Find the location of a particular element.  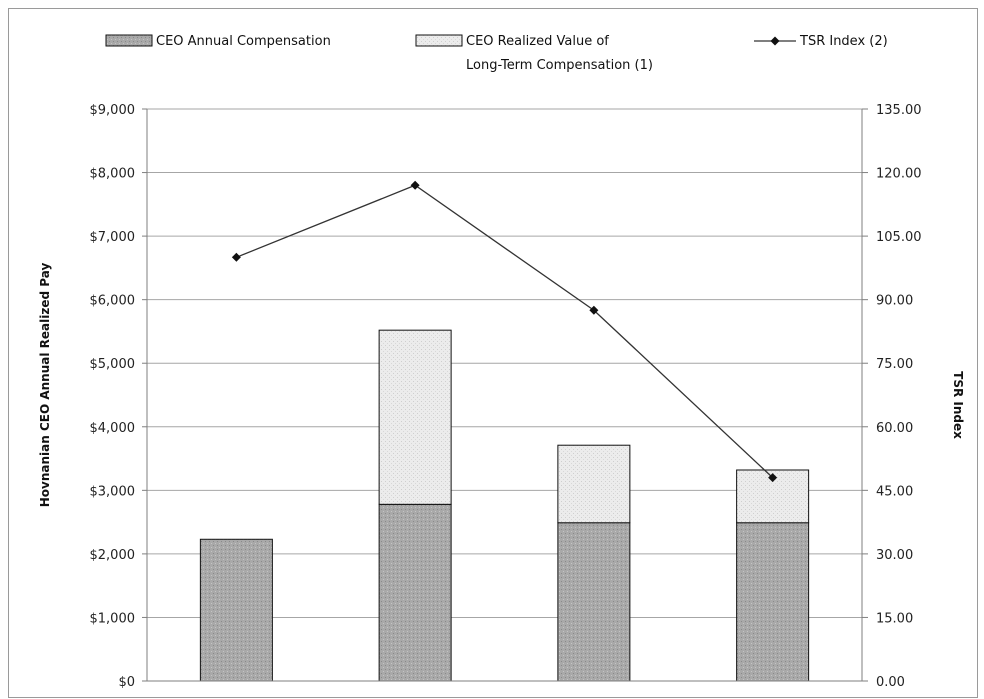

right-tick-label: 30.00 is located at coordinates (894, 555).